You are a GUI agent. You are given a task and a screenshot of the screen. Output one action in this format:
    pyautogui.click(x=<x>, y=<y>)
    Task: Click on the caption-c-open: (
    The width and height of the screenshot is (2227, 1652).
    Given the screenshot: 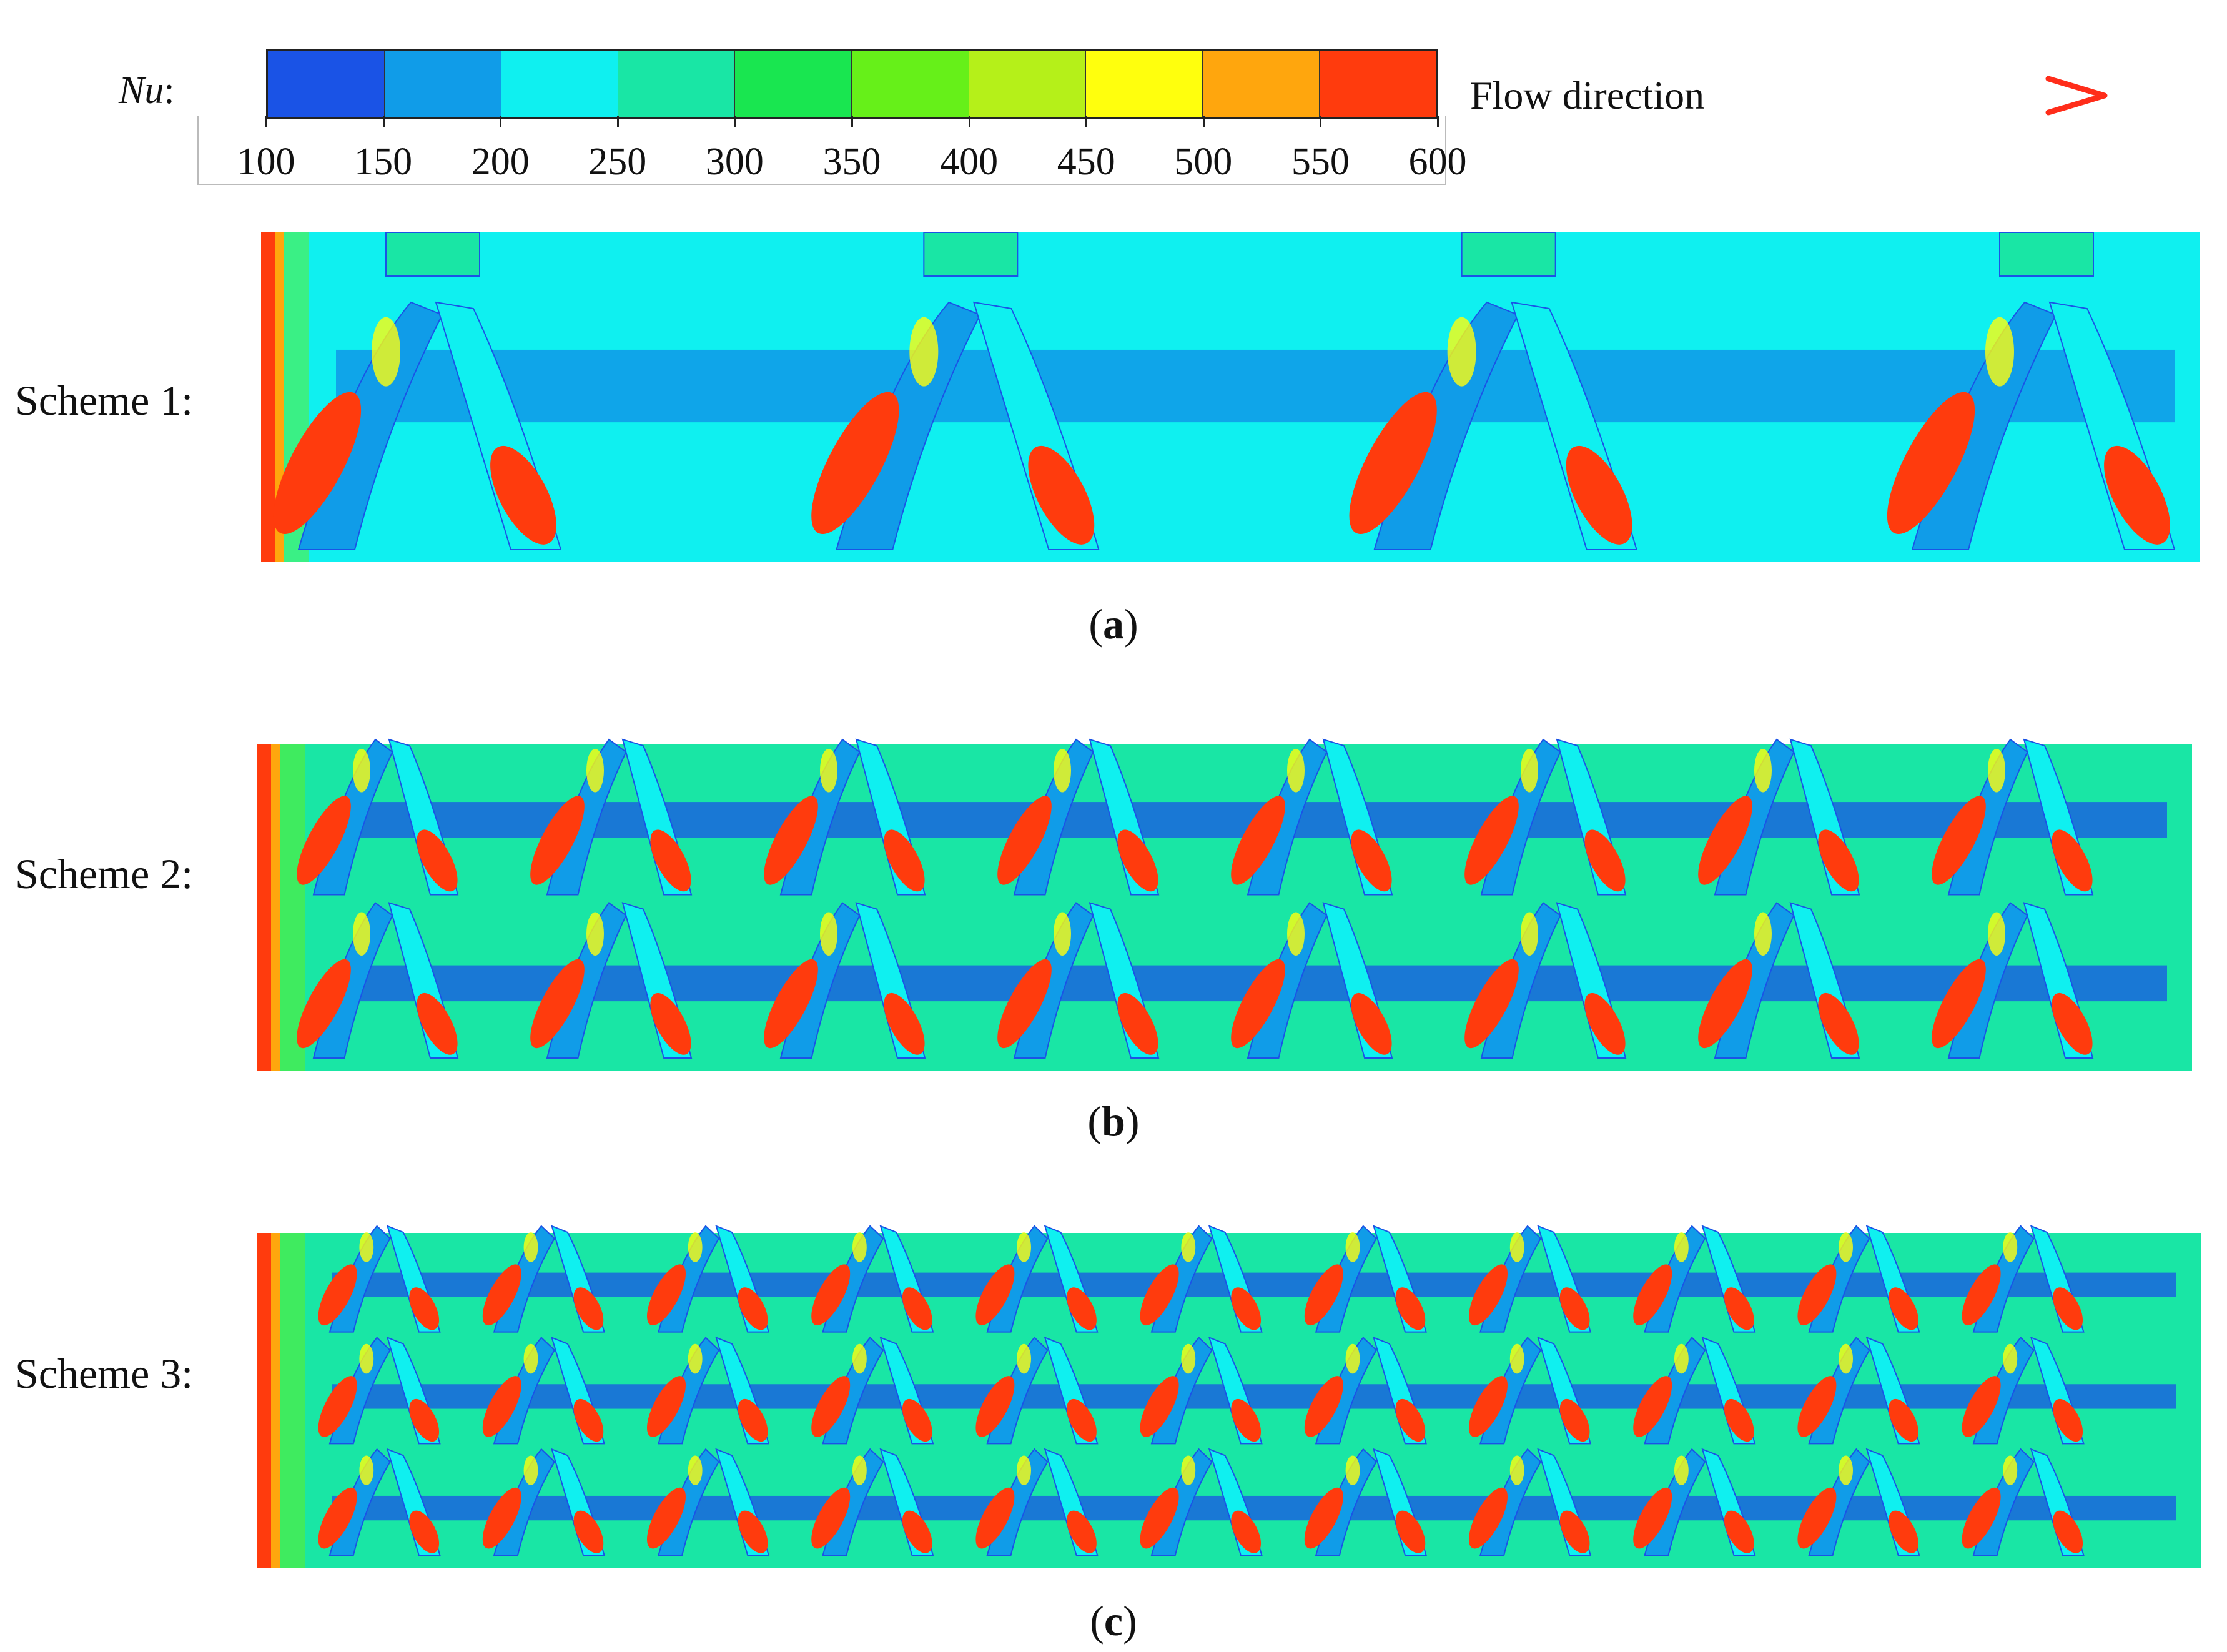 What is the action you would take?
    pyautogui.click(x=1097, y=1621)
    